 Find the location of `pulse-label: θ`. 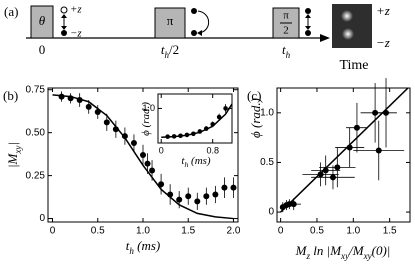

pulse-label: θ is located at coordinates (42, 20).